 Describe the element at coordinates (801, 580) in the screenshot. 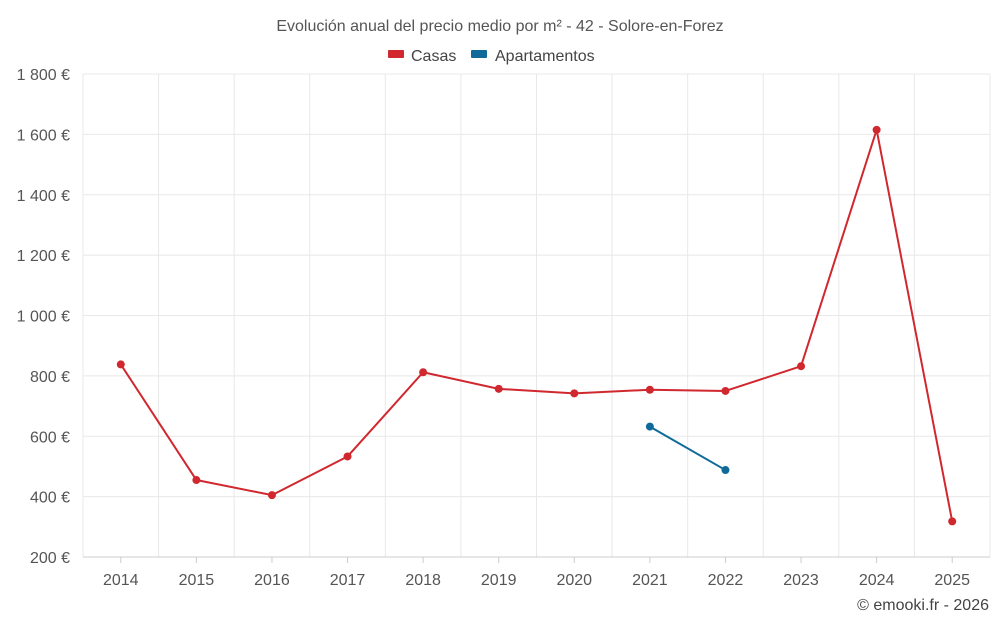

I see `x-tick-label: 2023` at that location.